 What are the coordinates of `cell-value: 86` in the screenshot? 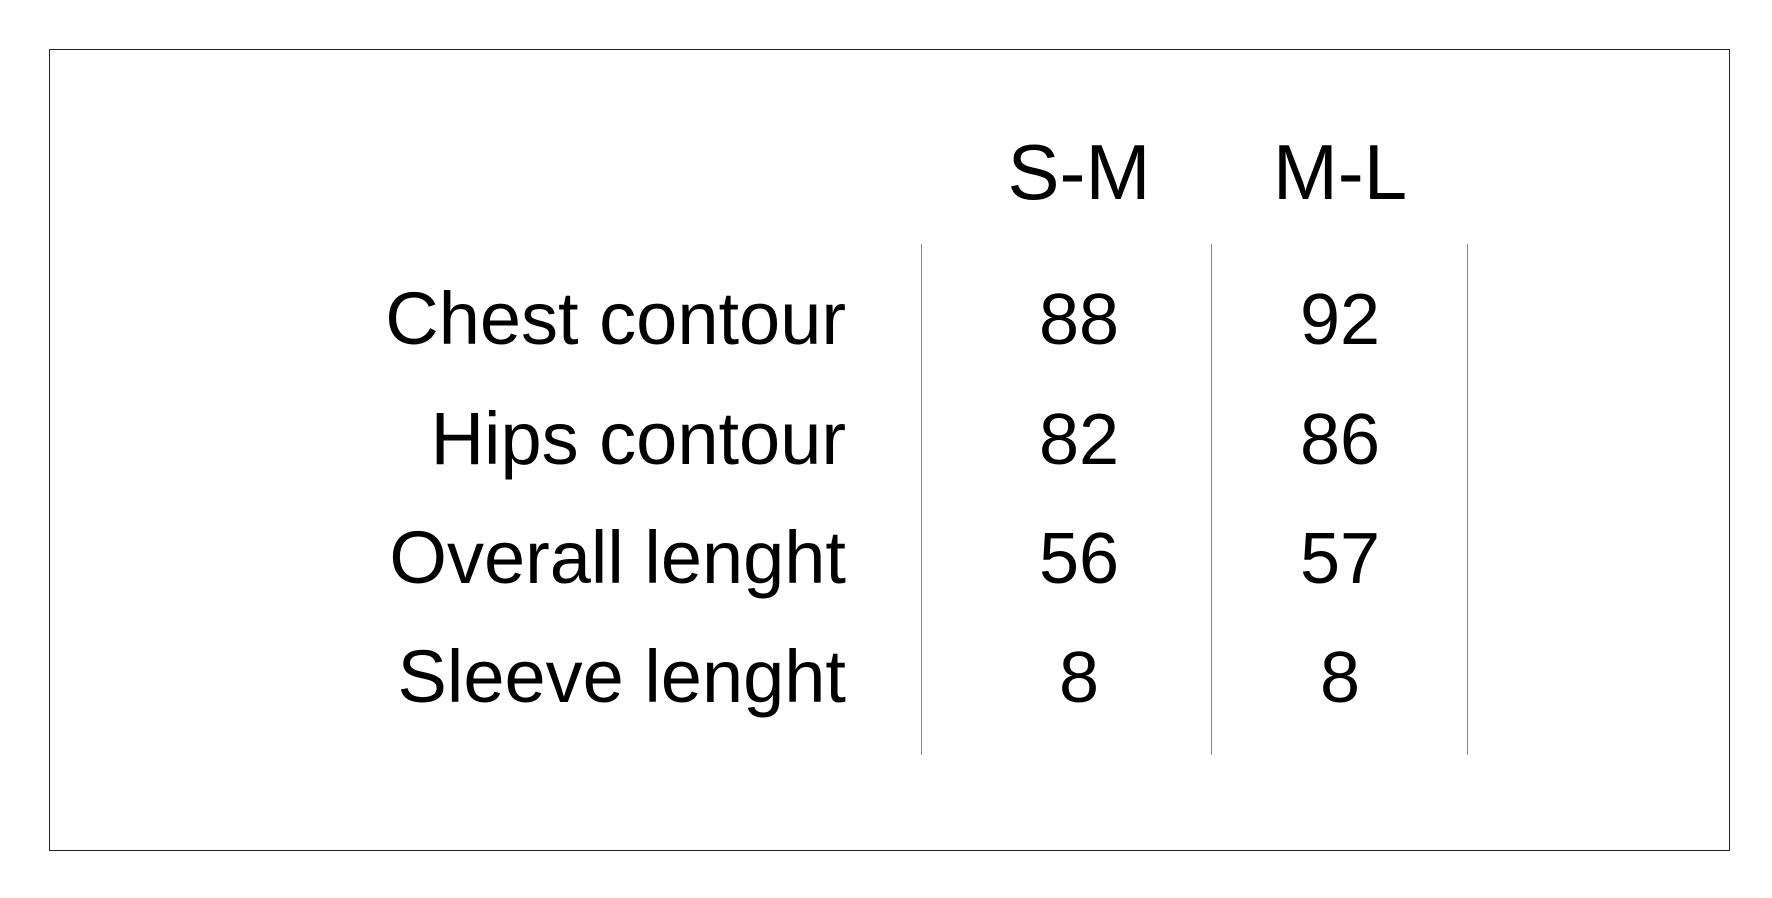 It's located at (1340, 440).